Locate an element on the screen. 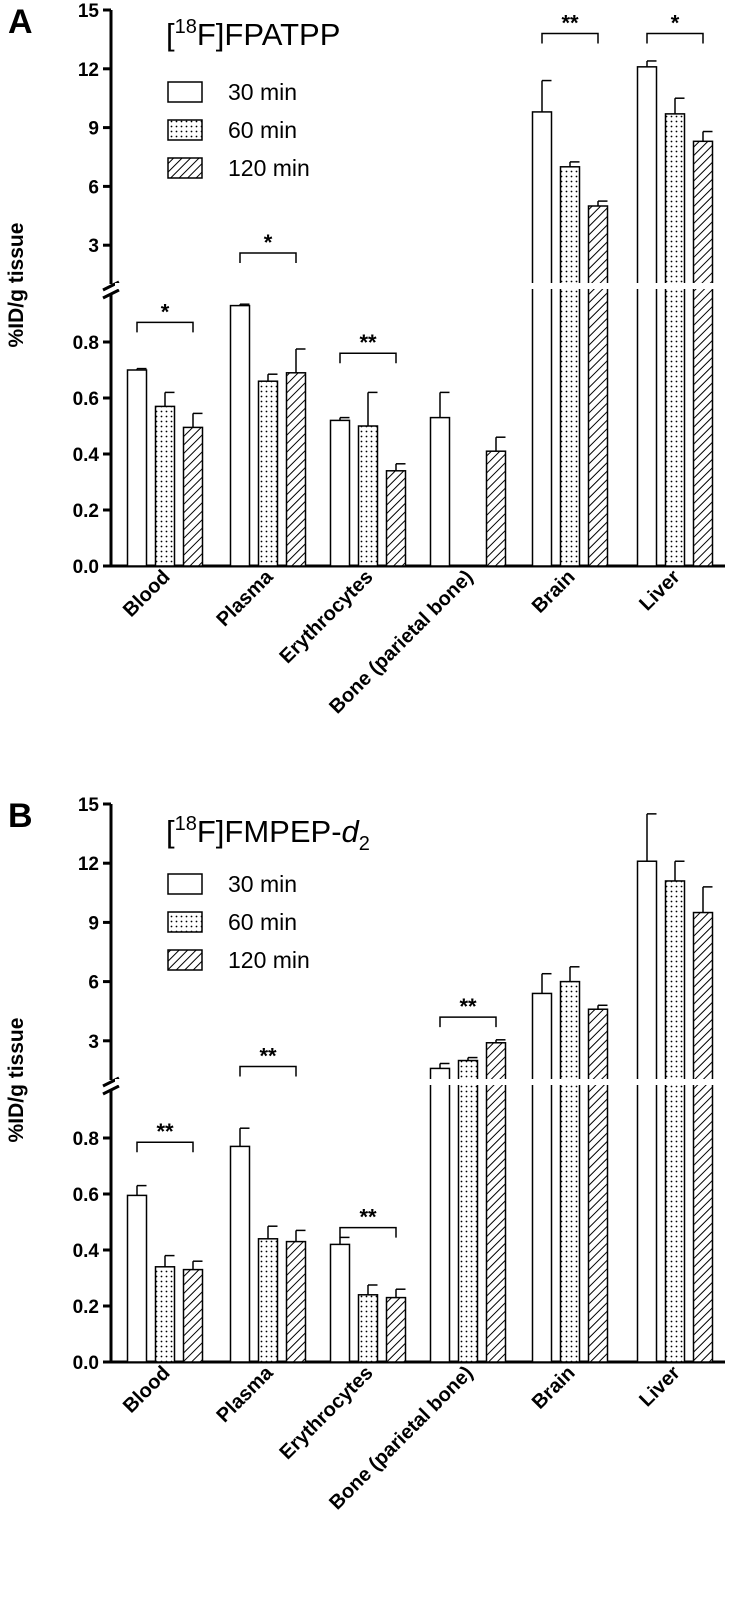  axis-break-mark is located at coordinates (111, 294).